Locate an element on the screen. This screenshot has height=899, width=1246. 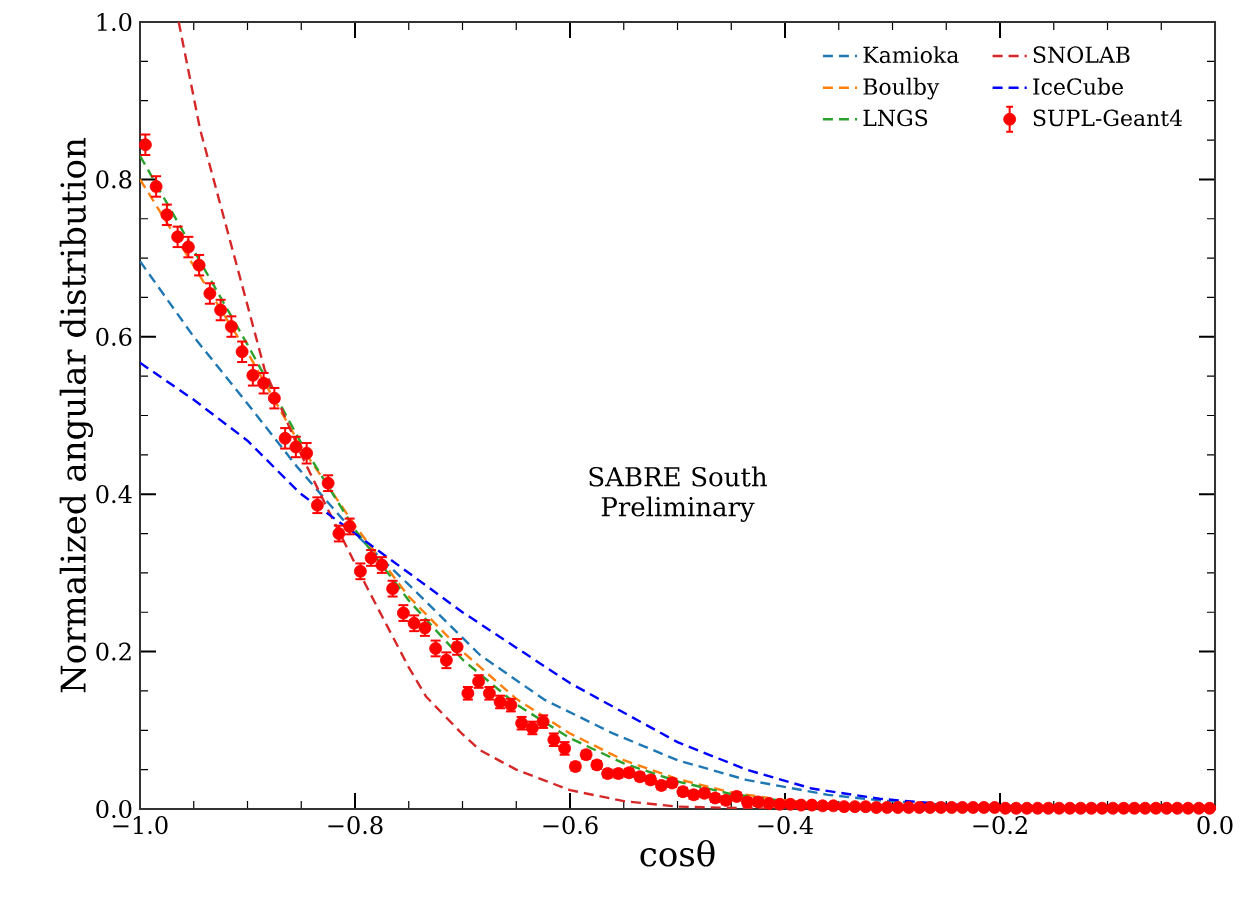
y-tick-label: 0.6 is located at coordinates (114, 336).